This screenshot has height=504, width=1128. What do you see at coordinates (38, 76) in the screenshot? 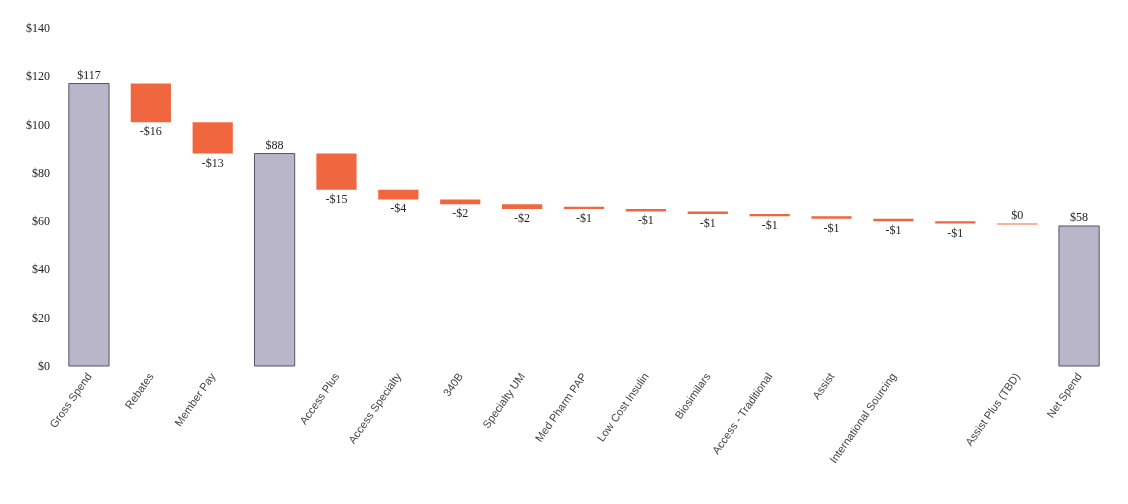
I see `y-tick-label: $120` at bounding box center [38, 76].